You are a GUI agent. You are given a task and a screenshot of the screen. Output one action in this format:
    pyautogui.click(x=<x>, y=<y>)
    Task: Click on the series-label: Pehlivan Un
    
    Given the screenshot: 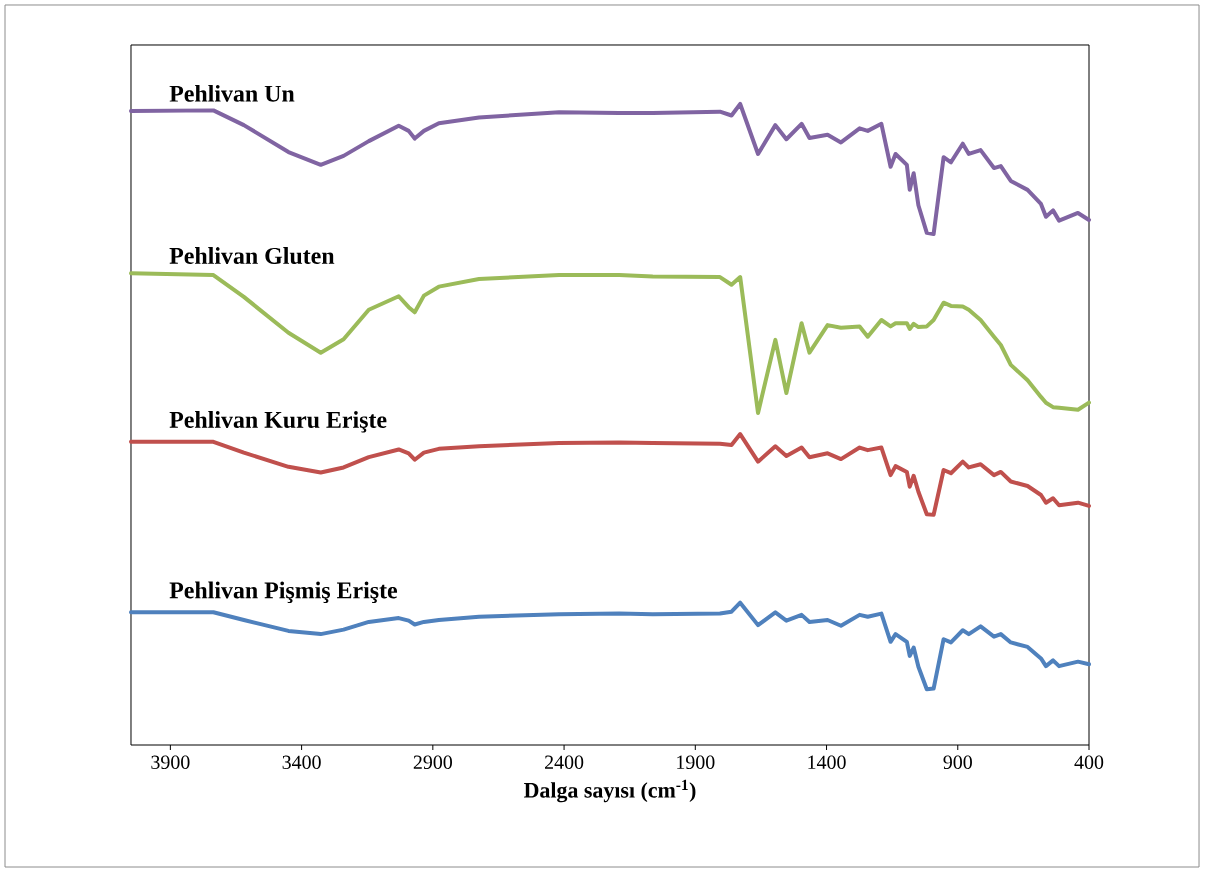 What is the action you would take?
    pyautogui.click(x=232, y=93)
    